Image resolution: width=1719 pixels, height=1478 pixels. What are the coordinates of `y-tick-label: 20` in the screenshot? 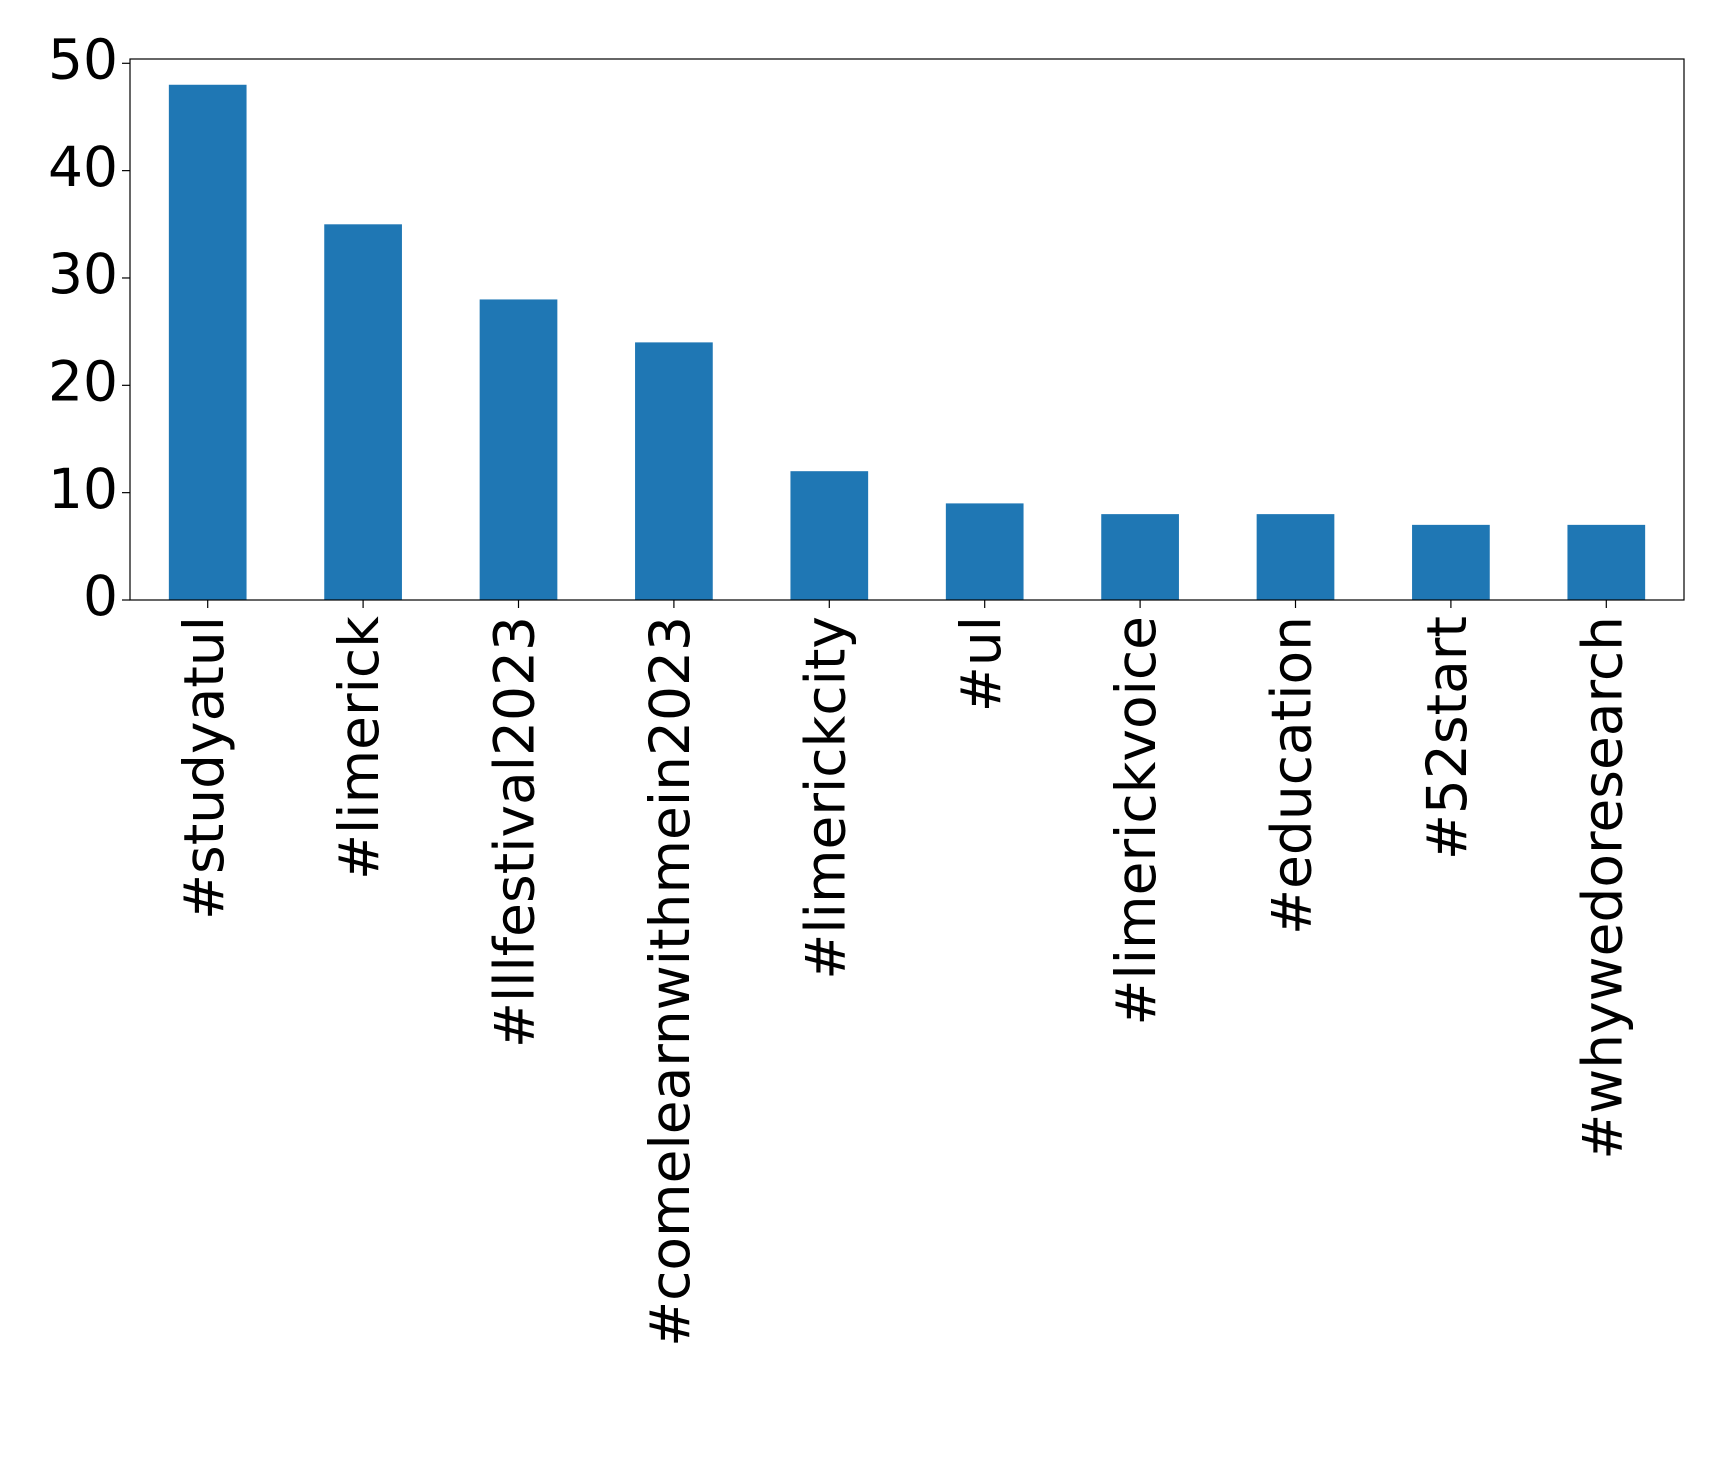 It's located at (83, 381).